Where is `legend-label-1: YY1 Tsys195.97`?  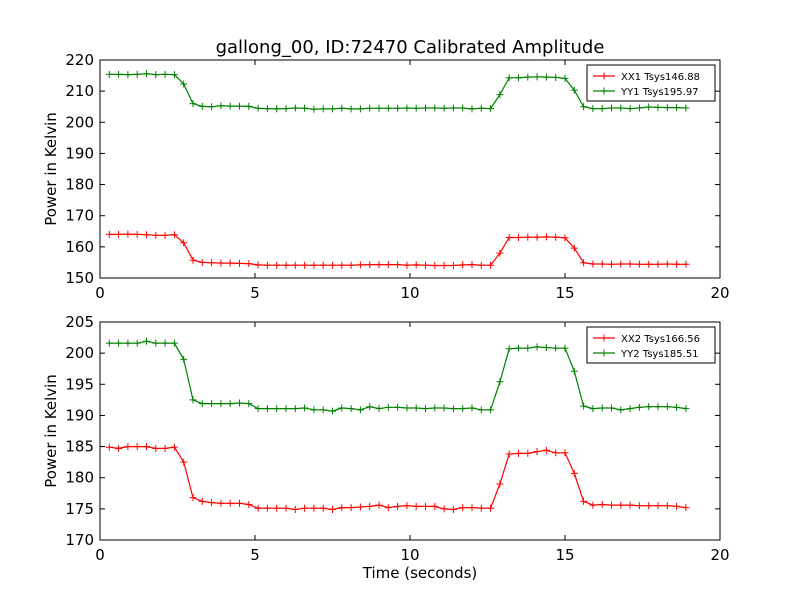
legend-label-1: YY1 Tsys195.97 is located at coordinates (659, 92).